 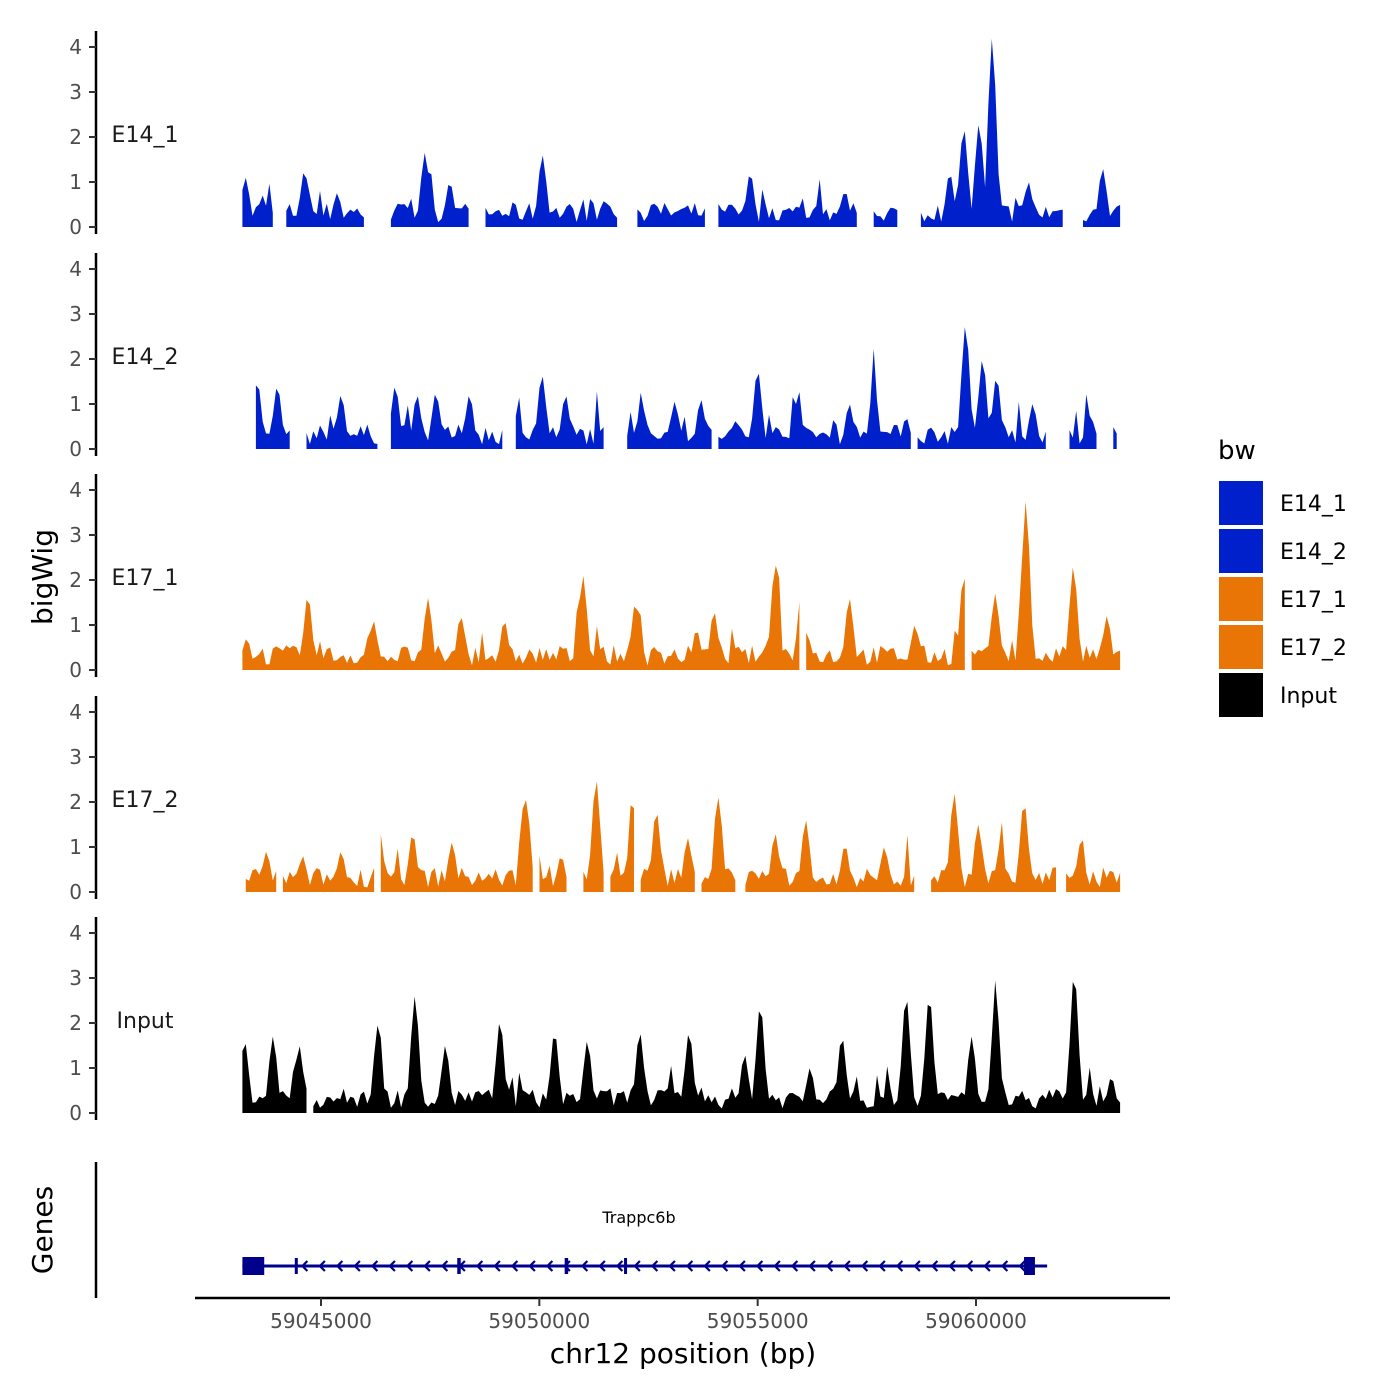 I want to click on legend-label: E17_2, so click(x=1313, y=648).